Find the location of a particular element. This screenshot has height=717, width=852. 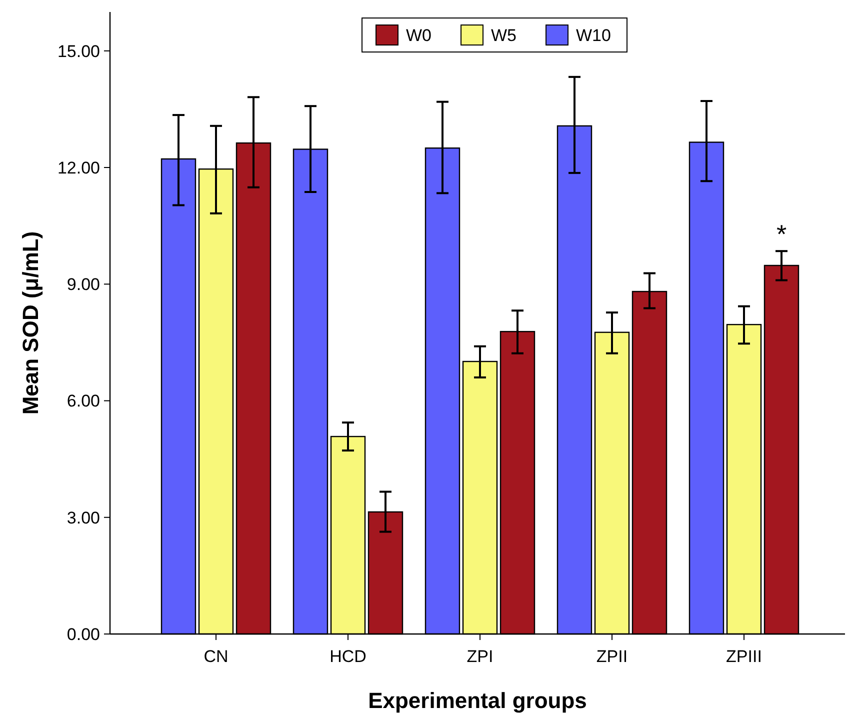

x-tick-label: HCD is located at coordinates (348, 656).